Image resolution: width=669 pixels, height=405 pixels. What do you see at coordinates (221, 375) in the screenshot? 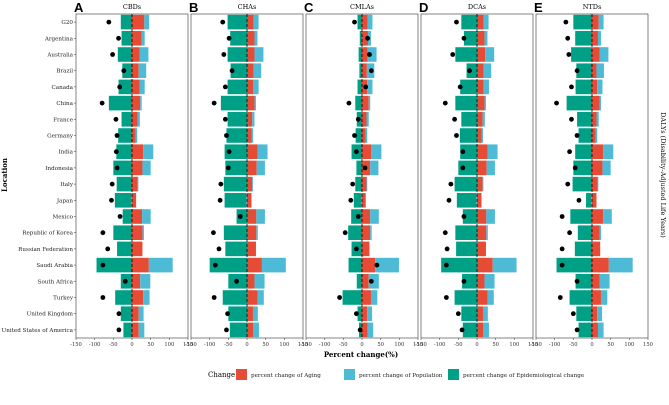
I see `legend-title: Change` at bounding box center [221, 375].